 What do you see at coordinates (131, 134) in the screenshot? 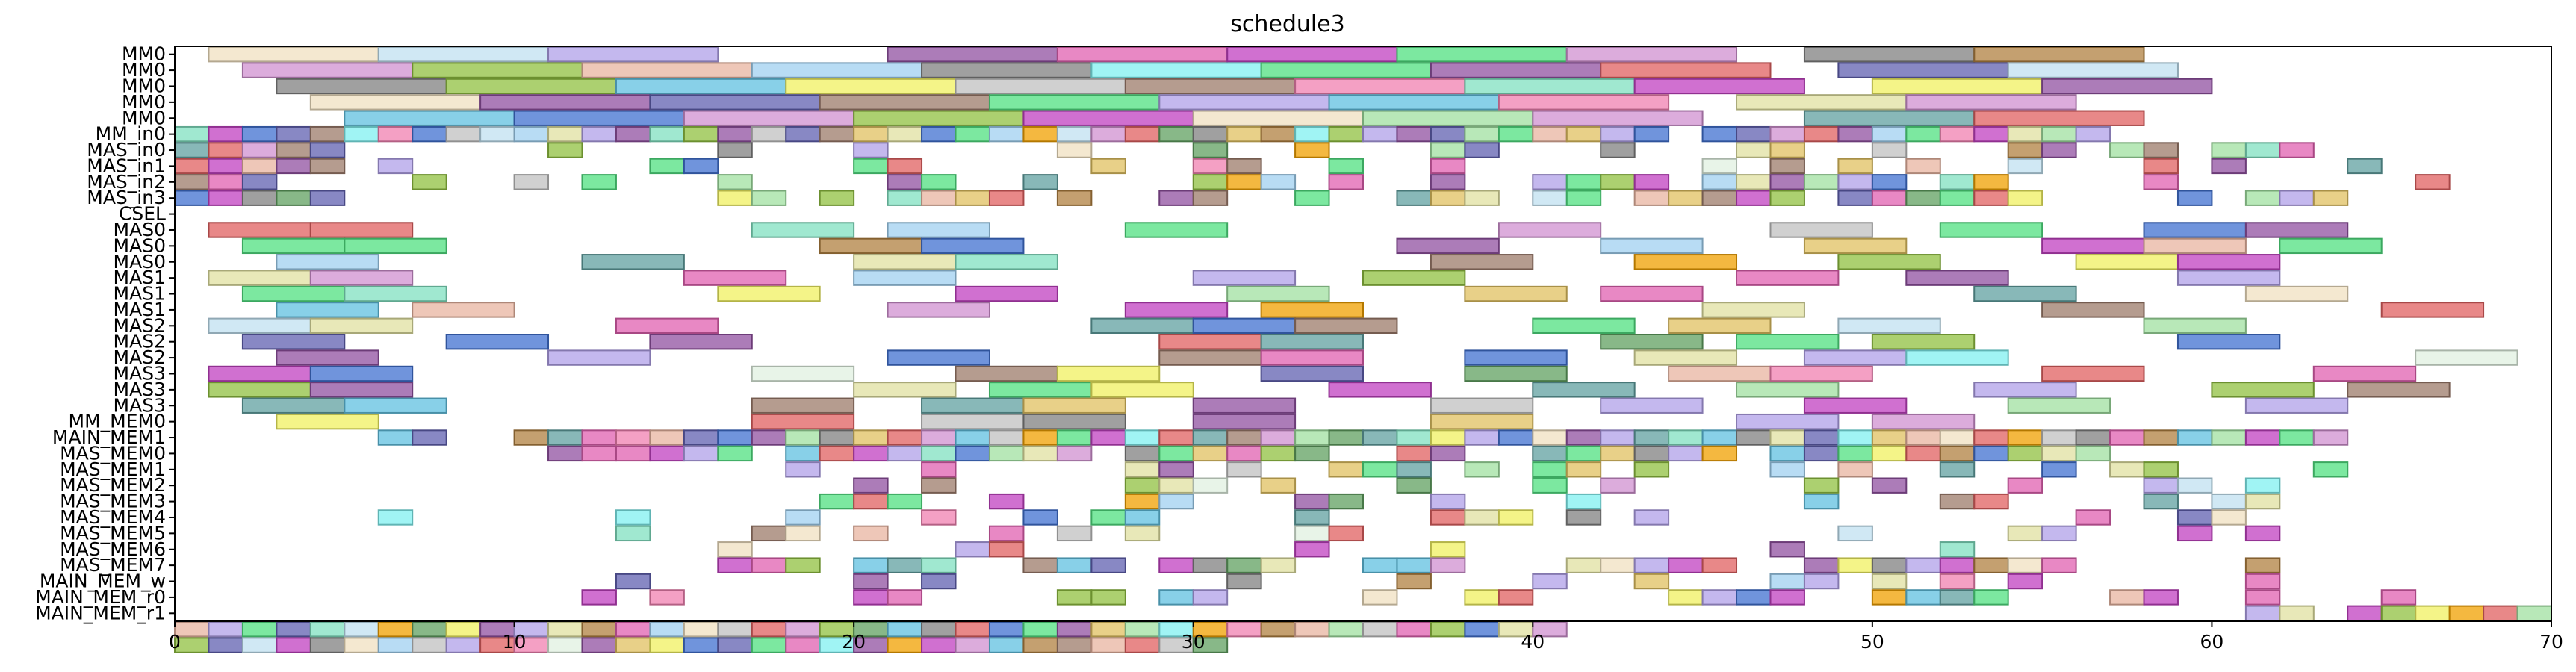
I see `row-label: MM_in0` at bounding box center [131, 134].